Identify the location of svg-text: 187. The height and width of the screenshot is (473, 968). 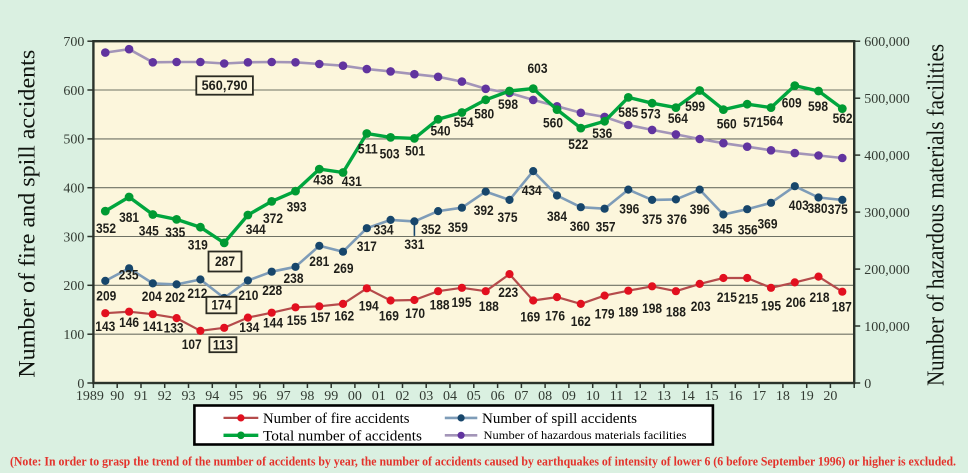
(842, 306).